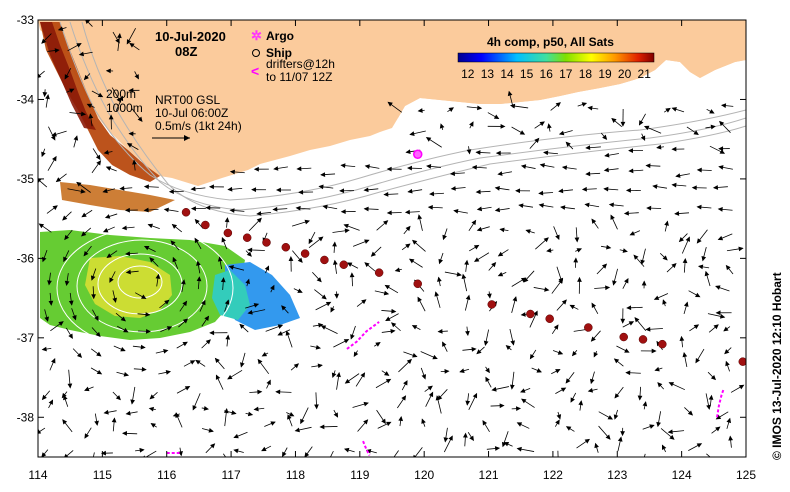 The image size is (790, 492). What do you see at coordinates (605, 74) in the screenshot?
I see `colorbar-tick-label: 19` at bounding box center [605, 74].